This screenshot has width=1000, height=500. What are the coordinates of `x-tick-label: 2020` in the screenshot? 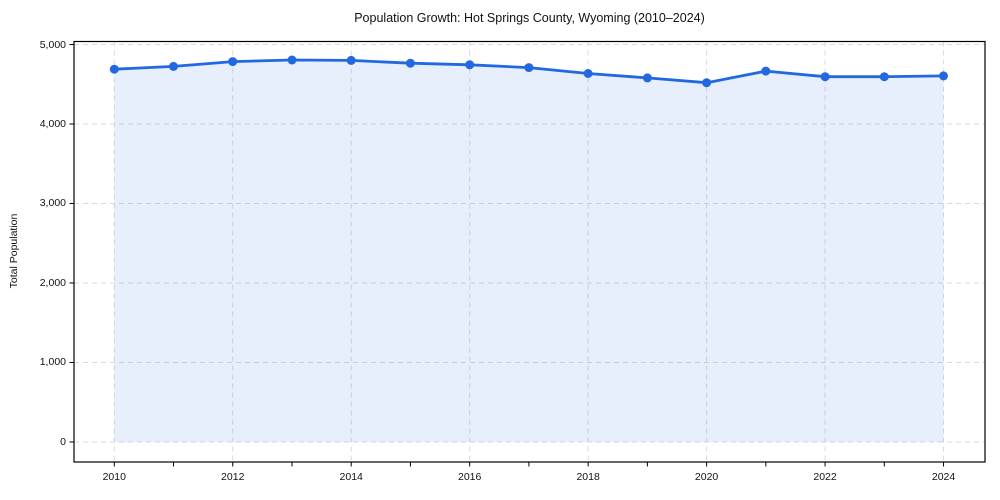 It's located at (706, 477).